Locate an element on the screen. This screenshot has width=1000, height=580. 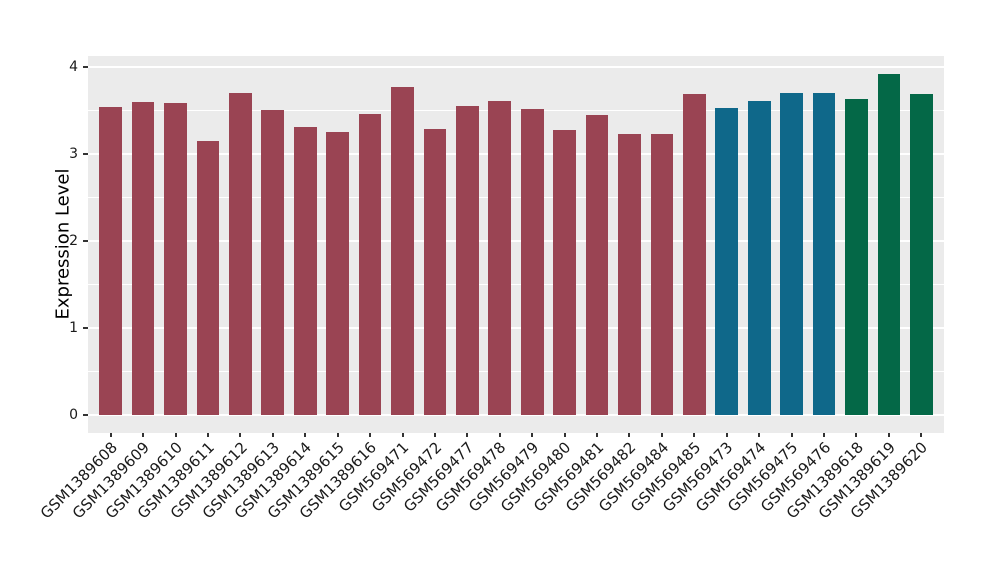
bar-GSM569475 is located at coordinates (791, 253).